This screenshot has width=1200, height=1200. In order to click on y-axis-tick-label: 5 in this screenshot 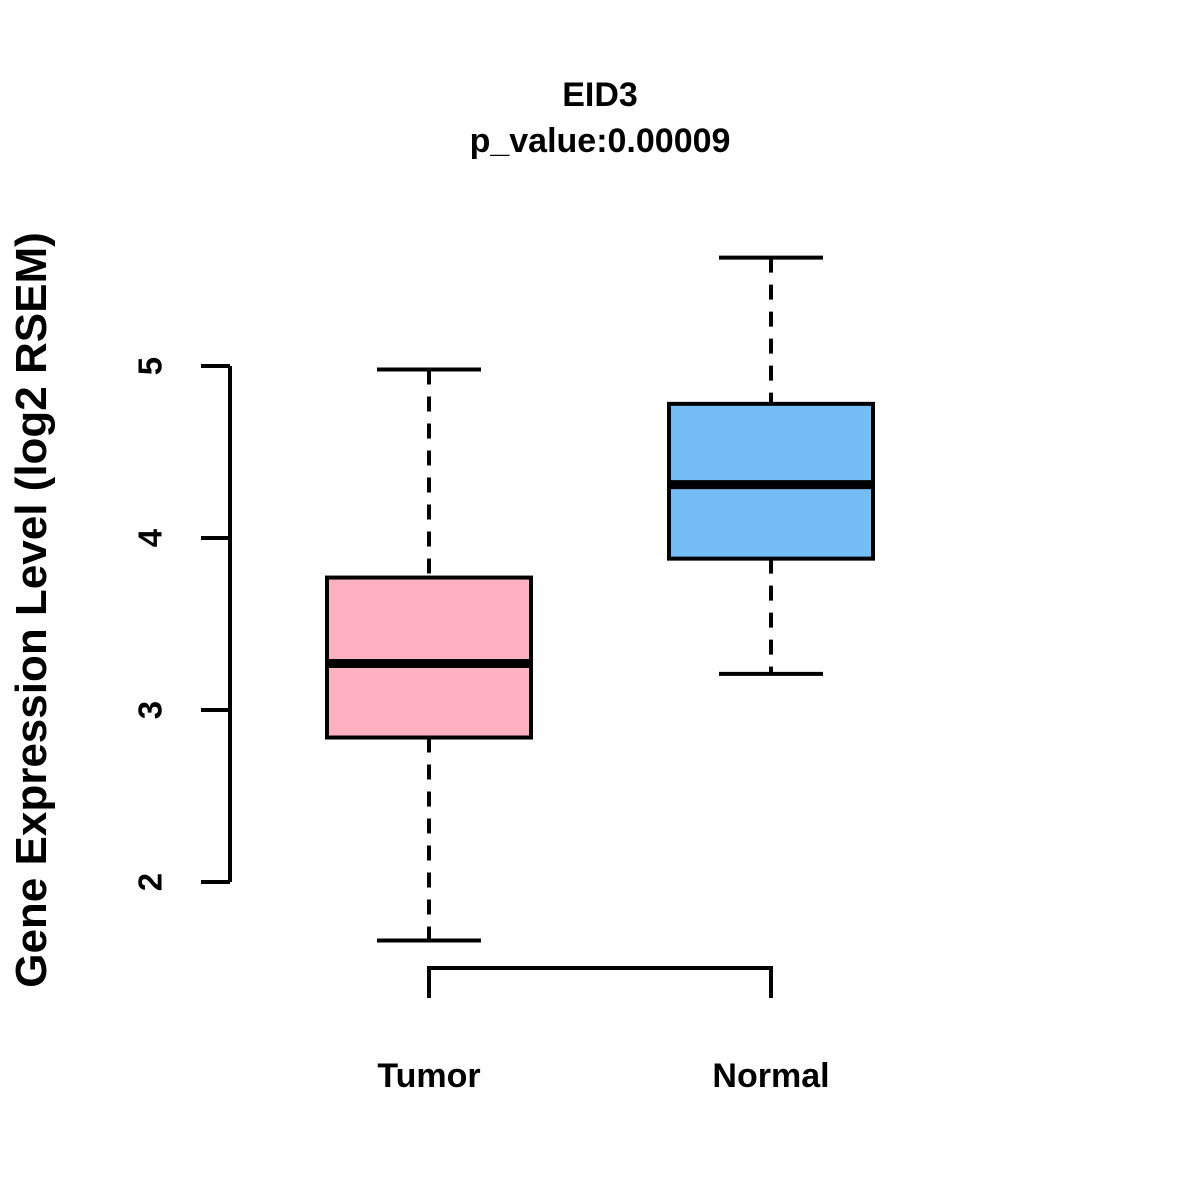, I will do `click(150, 366)`.